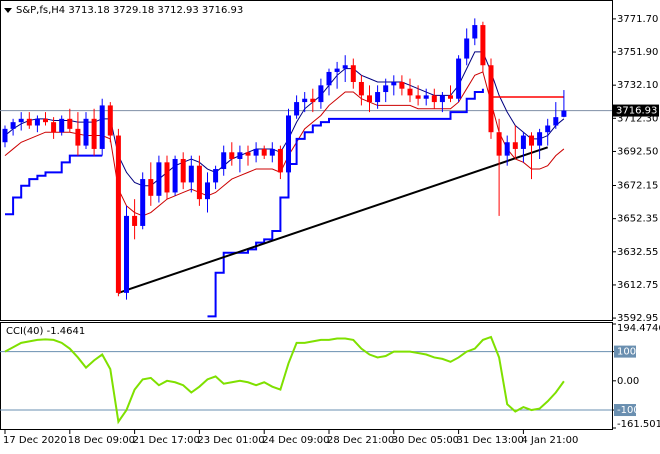 The width and height of the screenshot is (660, 454). What do you see at coordinates (295, 440) in the screenshot?
I see `x-tick-label: 24 Dec 09:00` at bounding box center [295, 440].